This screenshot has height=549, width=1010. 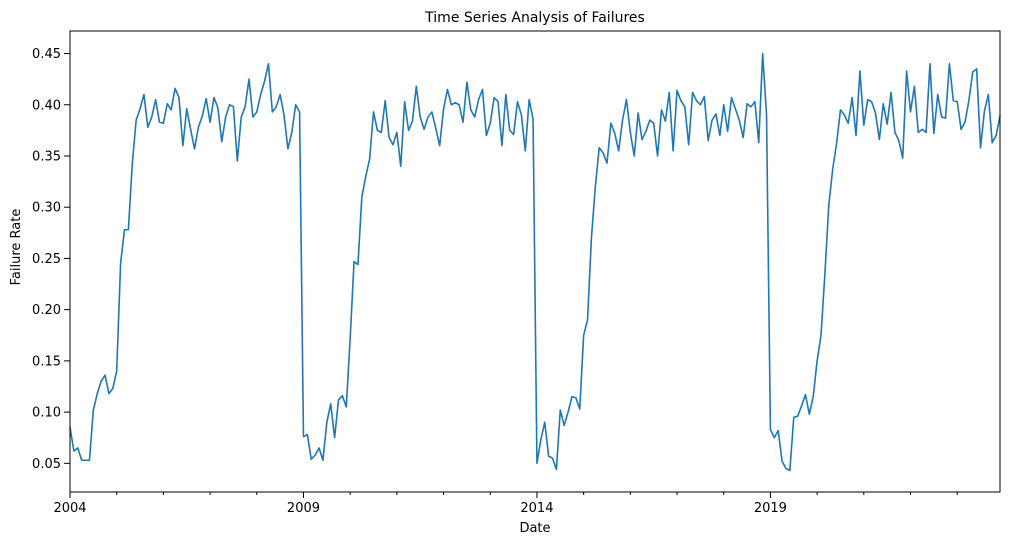 What do you see at coordinates (505, 504) in the screenshot?
I see `x-axis-ticks: 2004 2009 2014 2019` at bounding box center [505, 504].